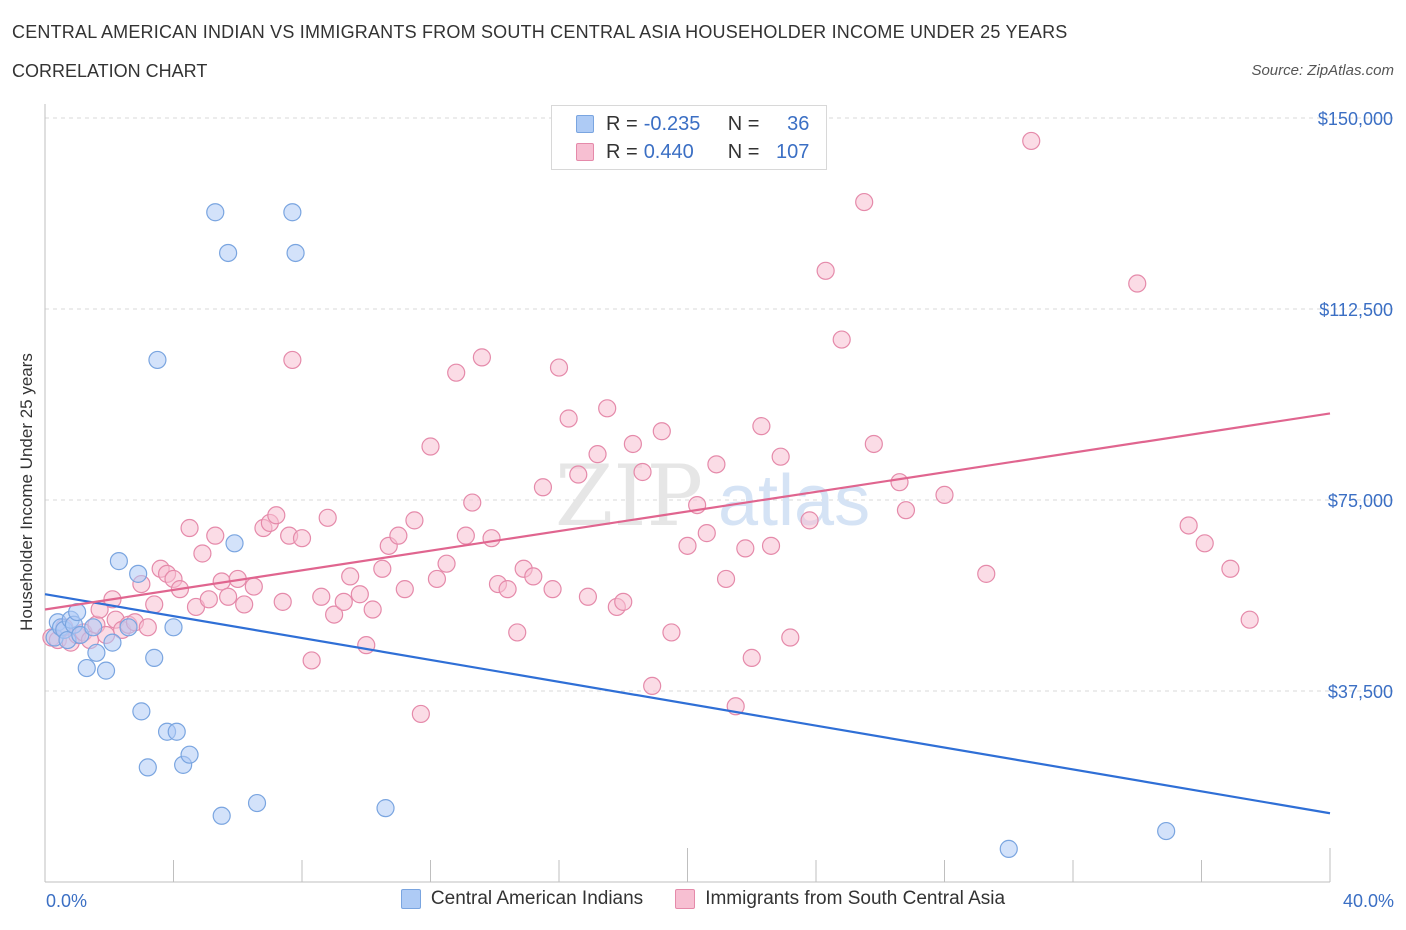 The image size is (1406, 930). Describe the element at coordinates (67, 901) in the screenshot. I see `x-tick-min: 0.0%` at that location.